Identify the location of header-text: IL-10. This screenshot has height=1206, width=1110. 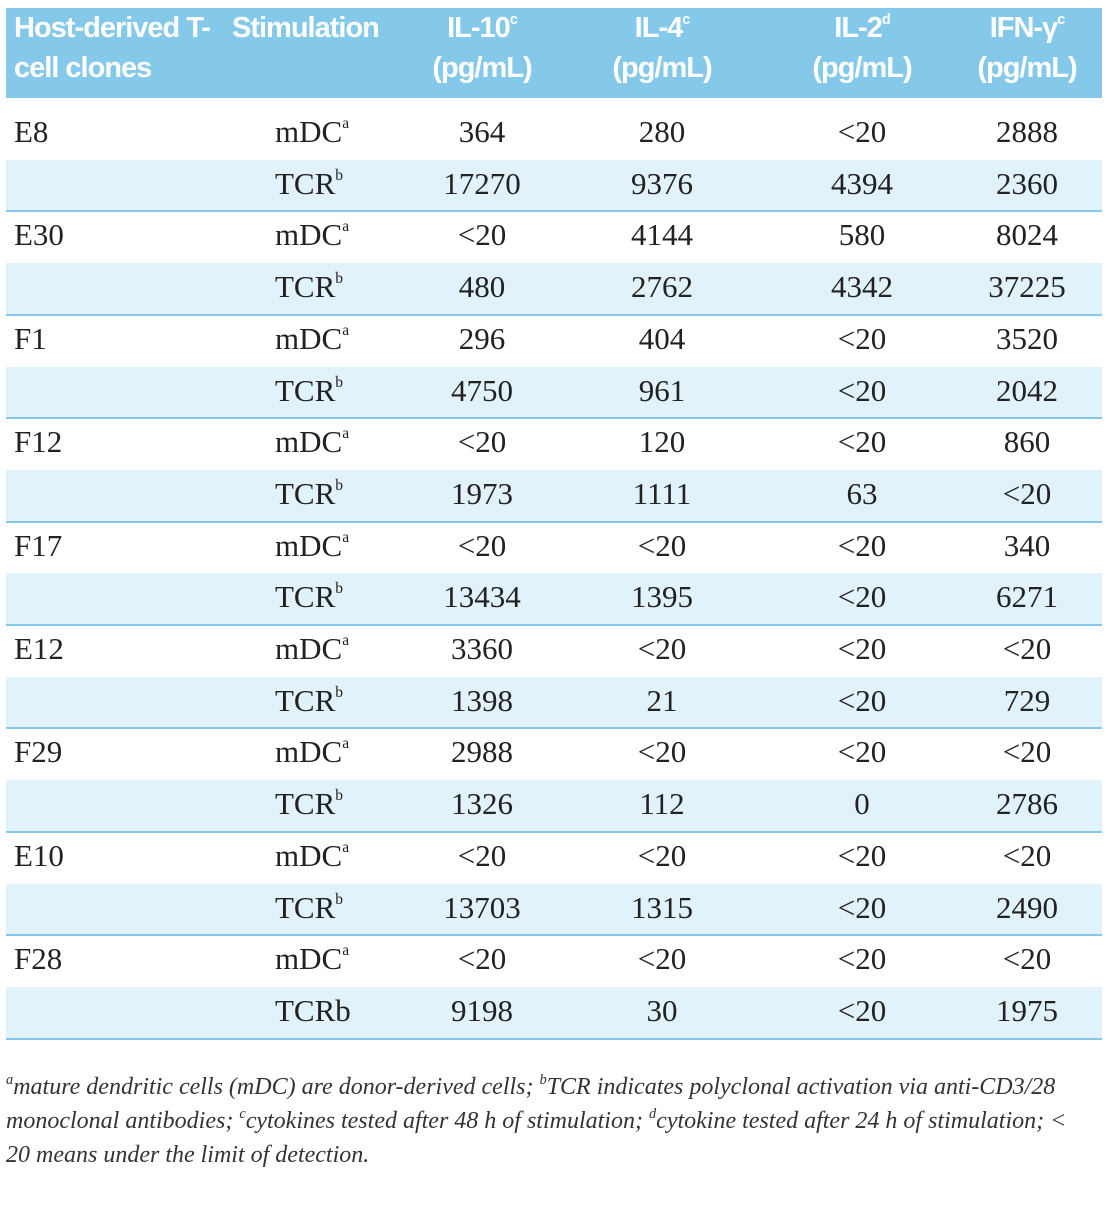
(479, 28).